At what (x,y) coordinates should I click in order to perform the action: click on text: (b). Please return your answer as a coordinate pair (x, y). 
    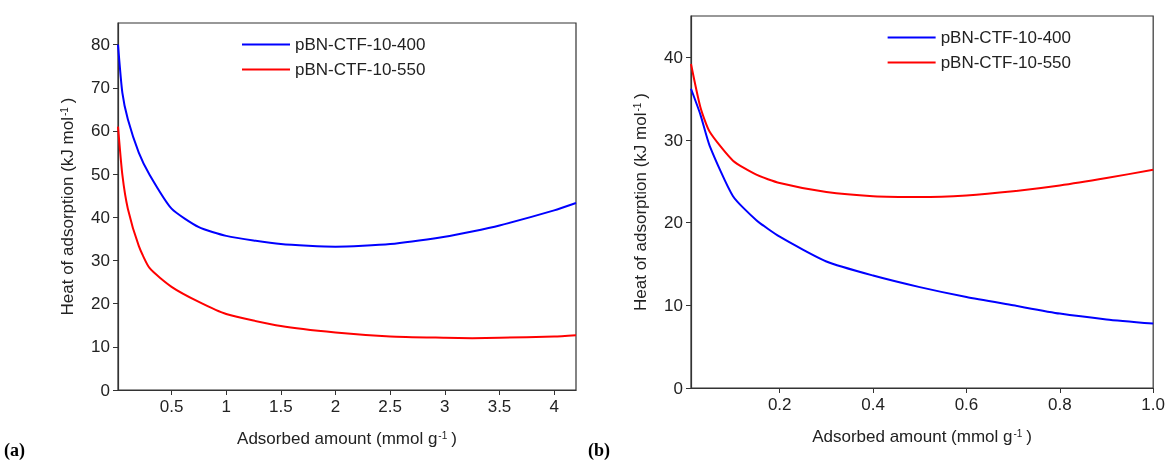
    Looking at the image, I should click on (599, 450).